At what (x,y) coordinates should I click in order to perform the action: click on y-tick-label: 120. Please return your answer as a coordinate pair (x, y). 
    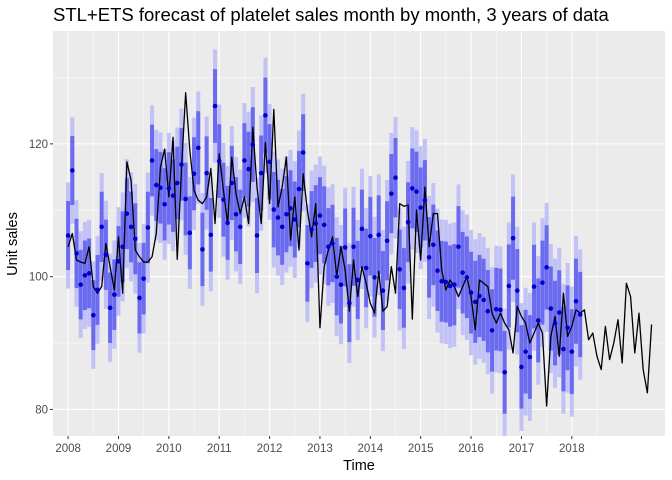
    Looking at the image, I should click on (38, 145).